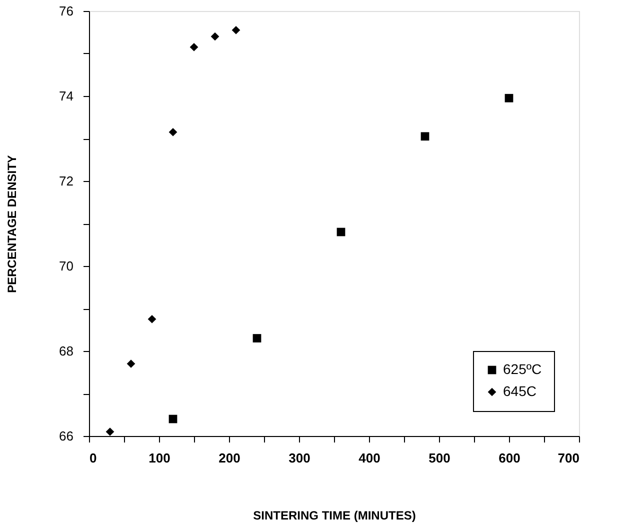 This screenshot has width=639, height=529. I want to click on y-axis-title: PERCENTAGE DENSITY, so click(12, 224).